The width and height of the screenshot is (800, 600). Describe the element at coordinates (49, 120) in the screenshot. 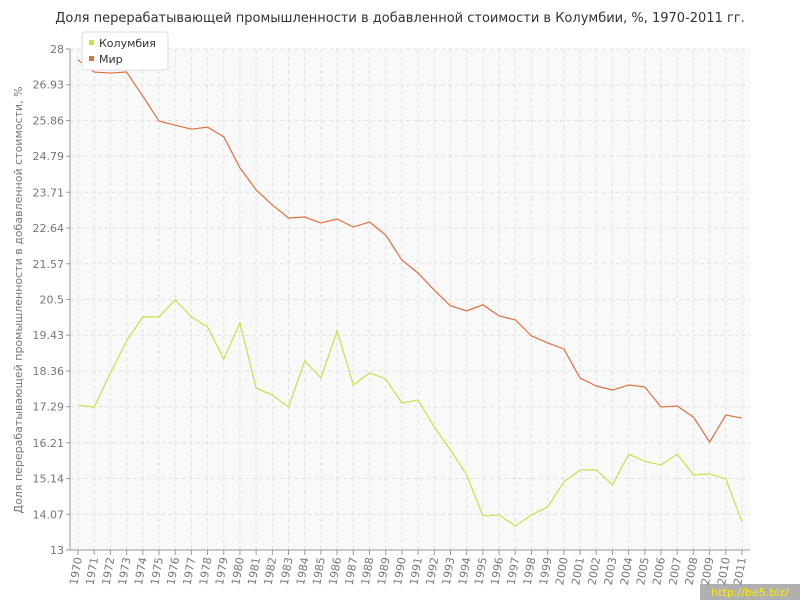

I see `y-tick-label: 25.86` at that location.